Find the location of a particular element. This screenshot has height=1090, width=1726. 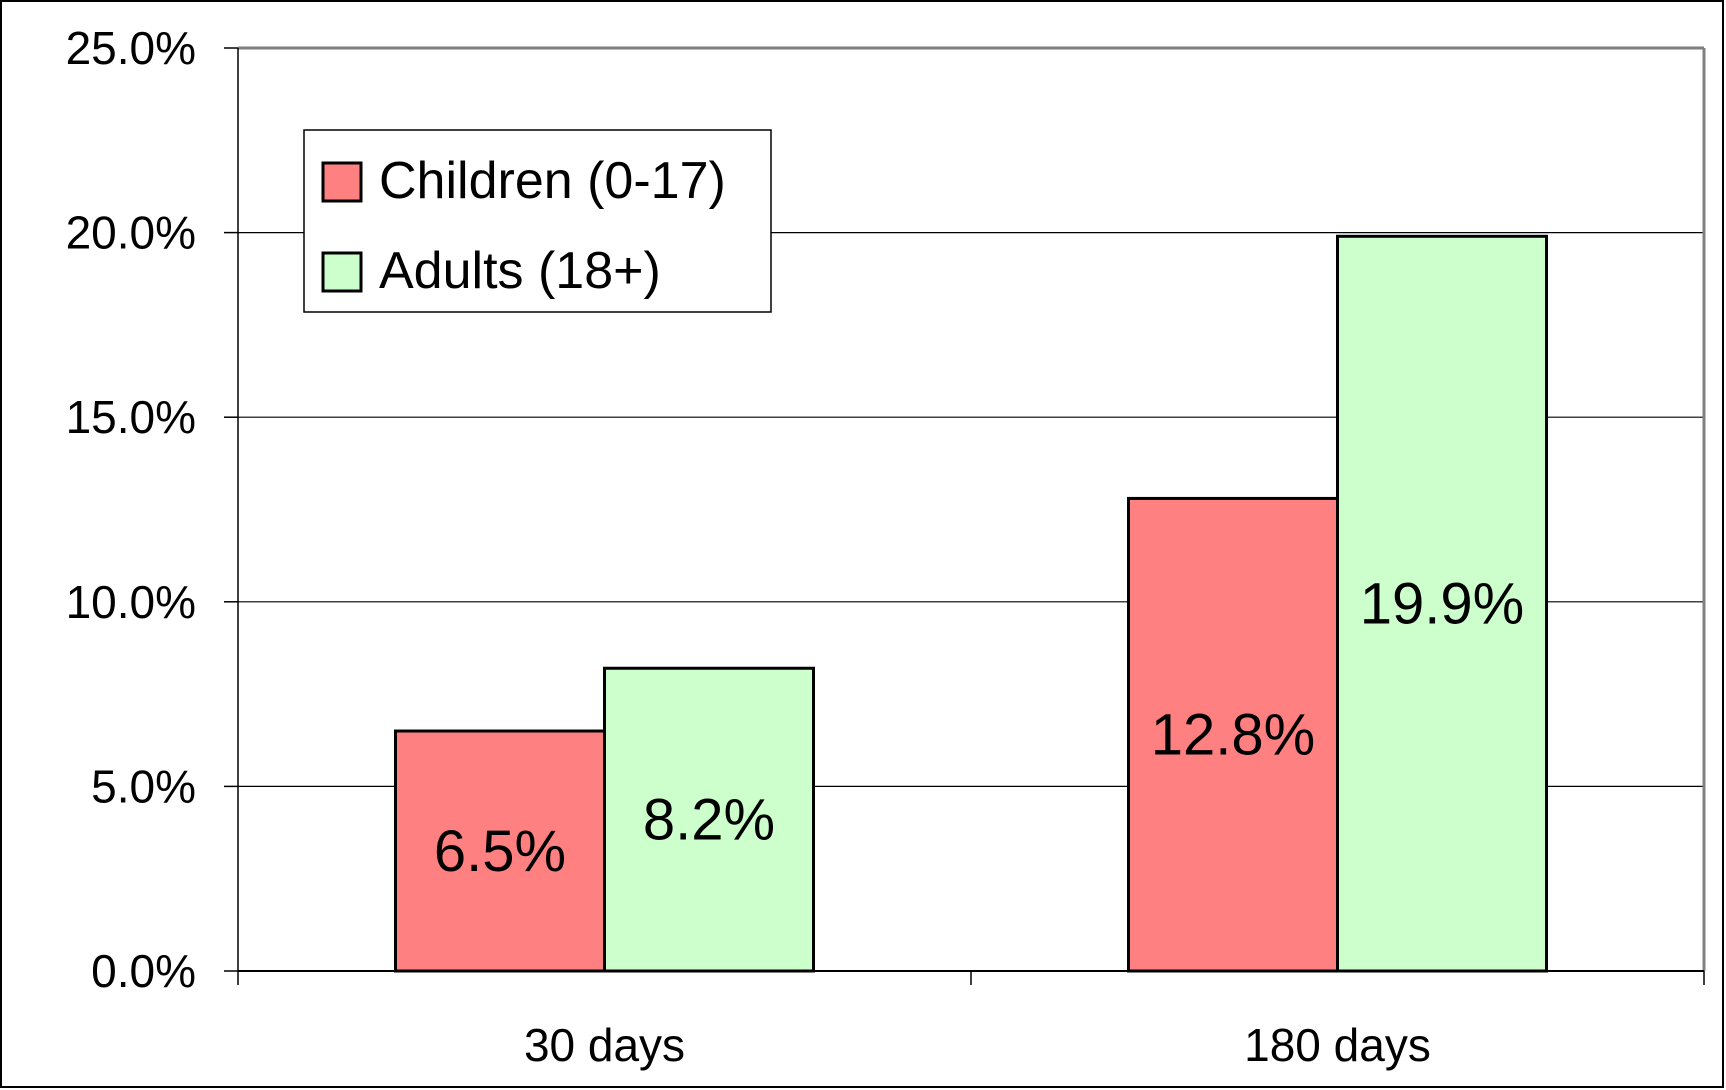

y-tick-label: 5.0% is located at coordinates (143, 786).